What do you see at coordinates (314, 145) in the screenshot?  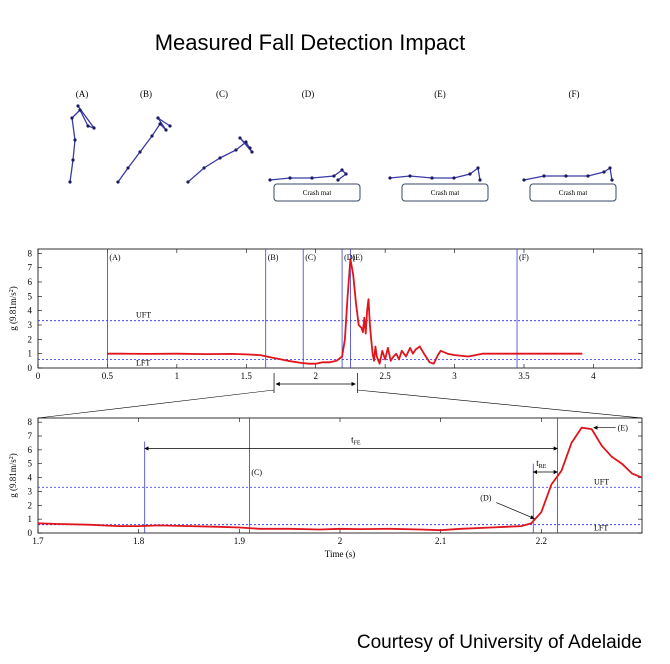 I see `stick-figure: (D) Crash mat` at bounding box center [314, 145].